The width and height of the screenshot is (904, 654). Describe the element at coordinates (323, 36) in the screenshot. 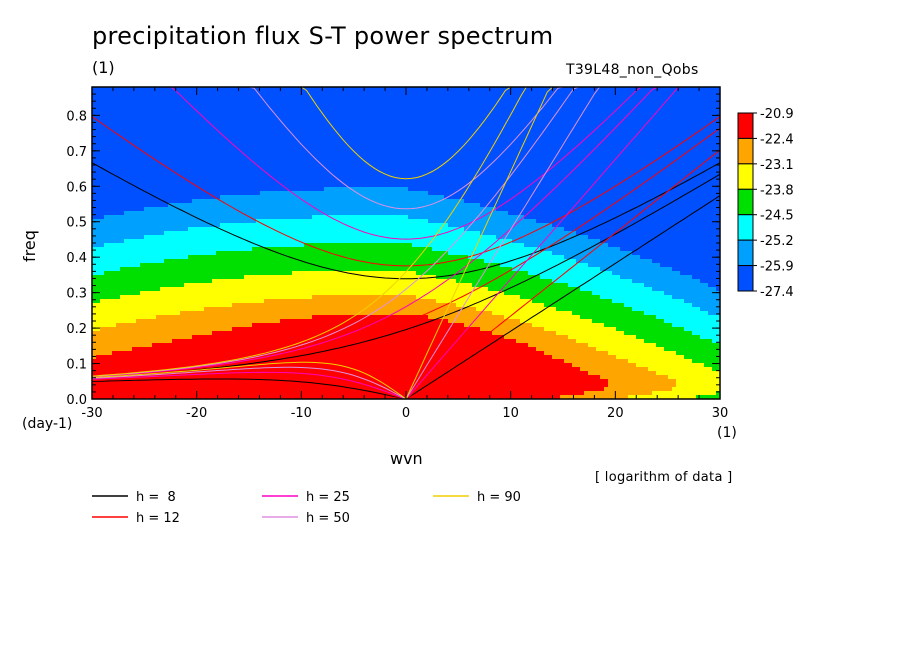

I see `chart-title: precipitation flux S-T power spectrum` at that location.